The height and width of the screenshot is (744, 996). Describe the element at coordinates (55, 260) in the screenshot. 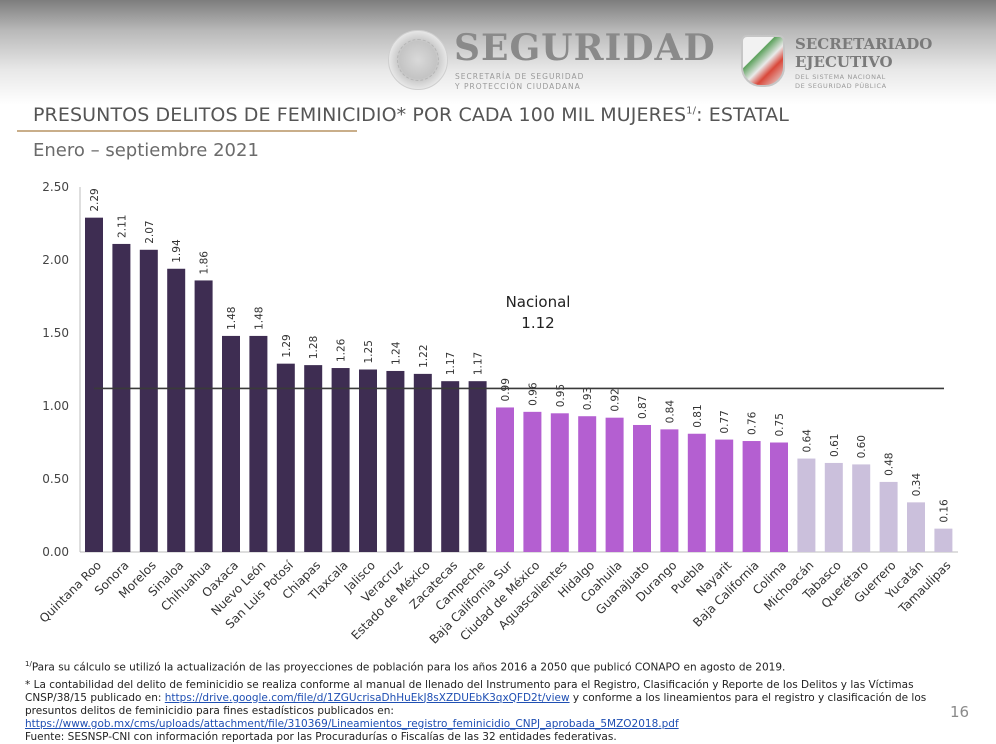

I see `y-tick-label: 2.00` at that location.